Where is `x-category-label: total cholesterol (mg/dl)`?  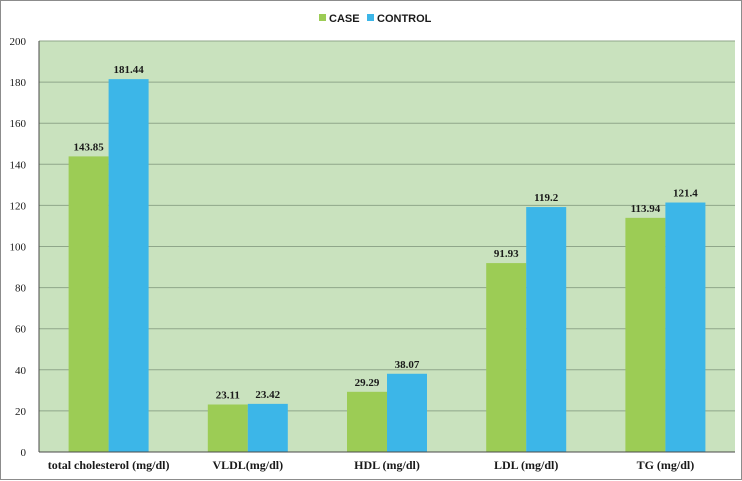 x-category-label: total cholesterol (mg/dl) is located at coordinates (109, 465).